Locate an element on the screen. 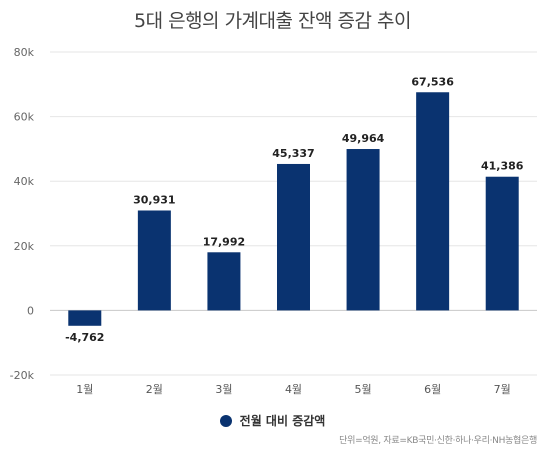 The image size is (545, 450). data-label: 45,337 is located at coordinates (293, 153).